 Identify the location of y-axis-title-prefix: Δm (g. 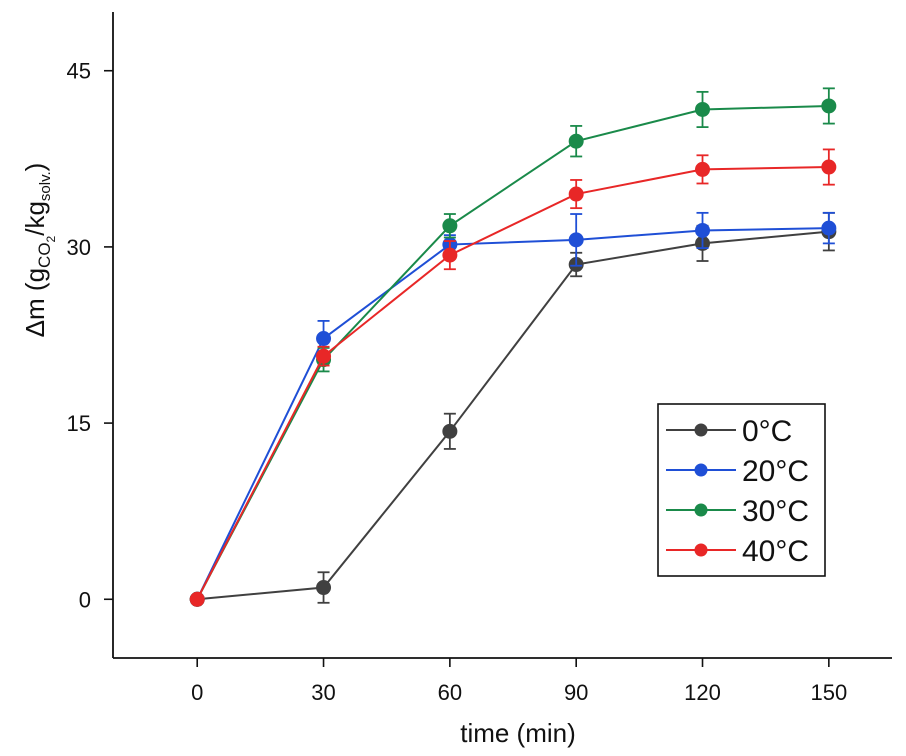
(35, 302).